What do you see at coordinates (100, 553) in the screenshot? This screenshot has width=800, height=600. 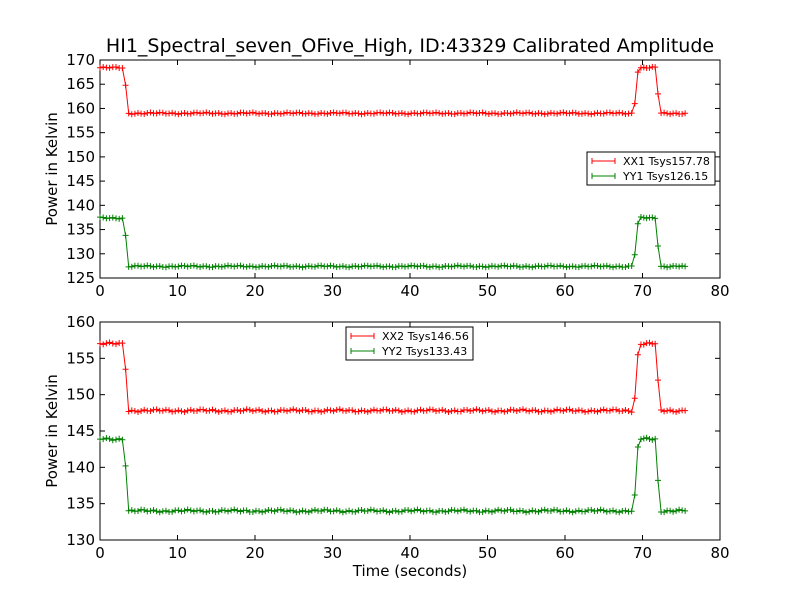 I see `x-tick-label: 0` at bounding box center [100, 553].